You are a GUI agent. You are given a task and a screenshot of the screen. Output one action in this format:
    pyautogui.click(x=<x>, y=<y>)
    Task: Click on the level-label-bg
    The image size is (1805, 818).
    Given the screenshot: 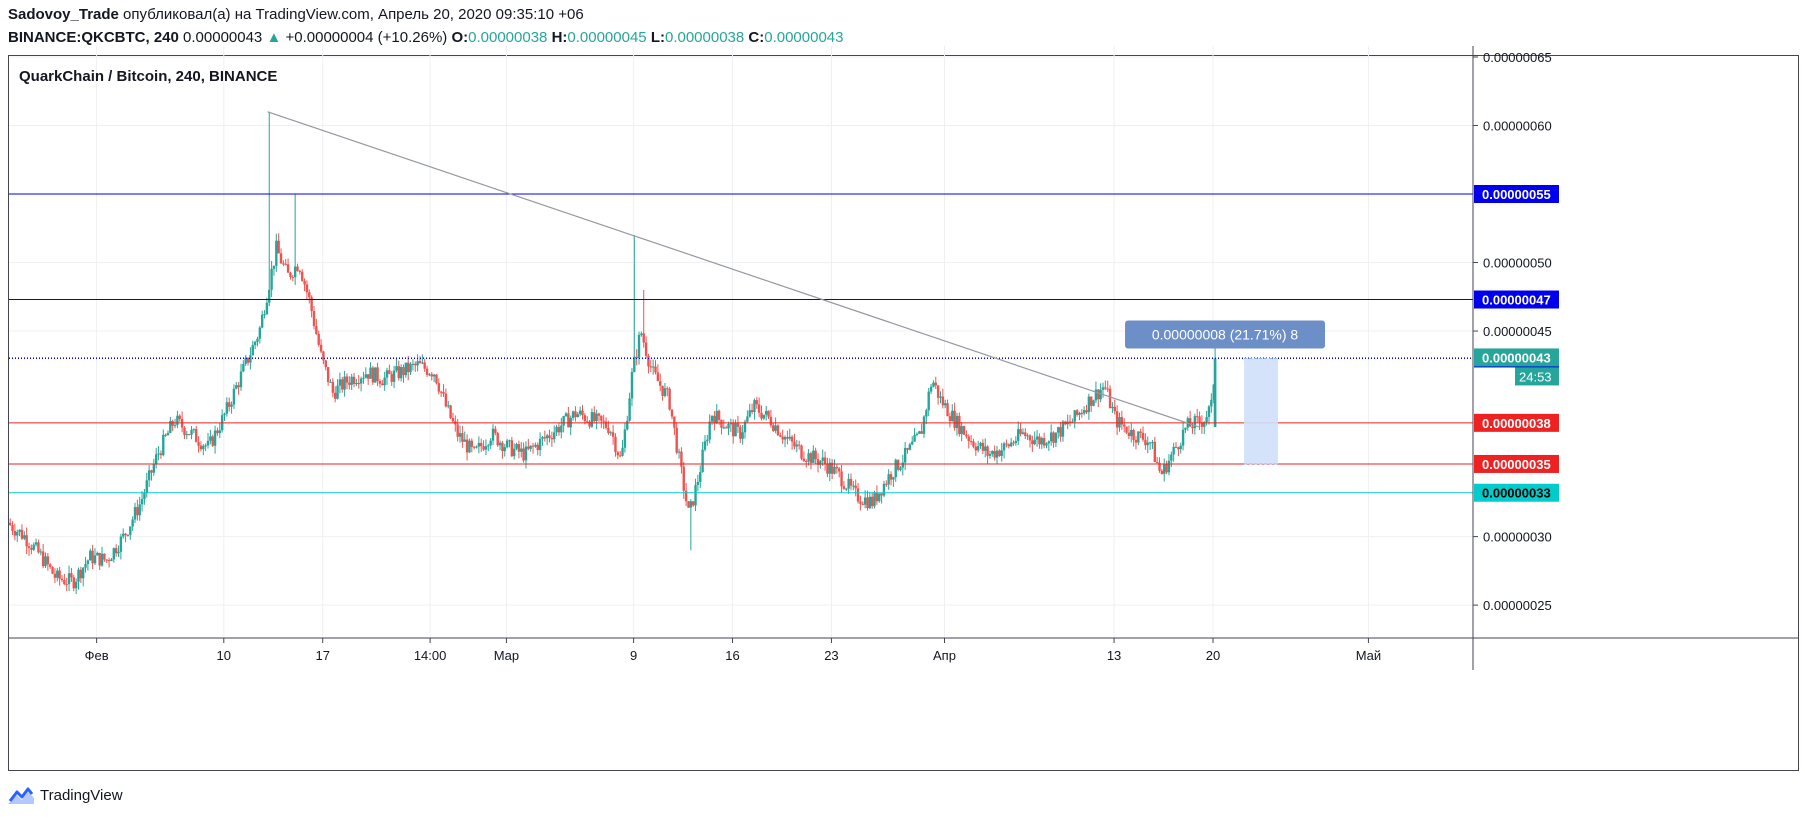 What is the action you would take?
    pyautogui.click(x=1516, y=194)
    